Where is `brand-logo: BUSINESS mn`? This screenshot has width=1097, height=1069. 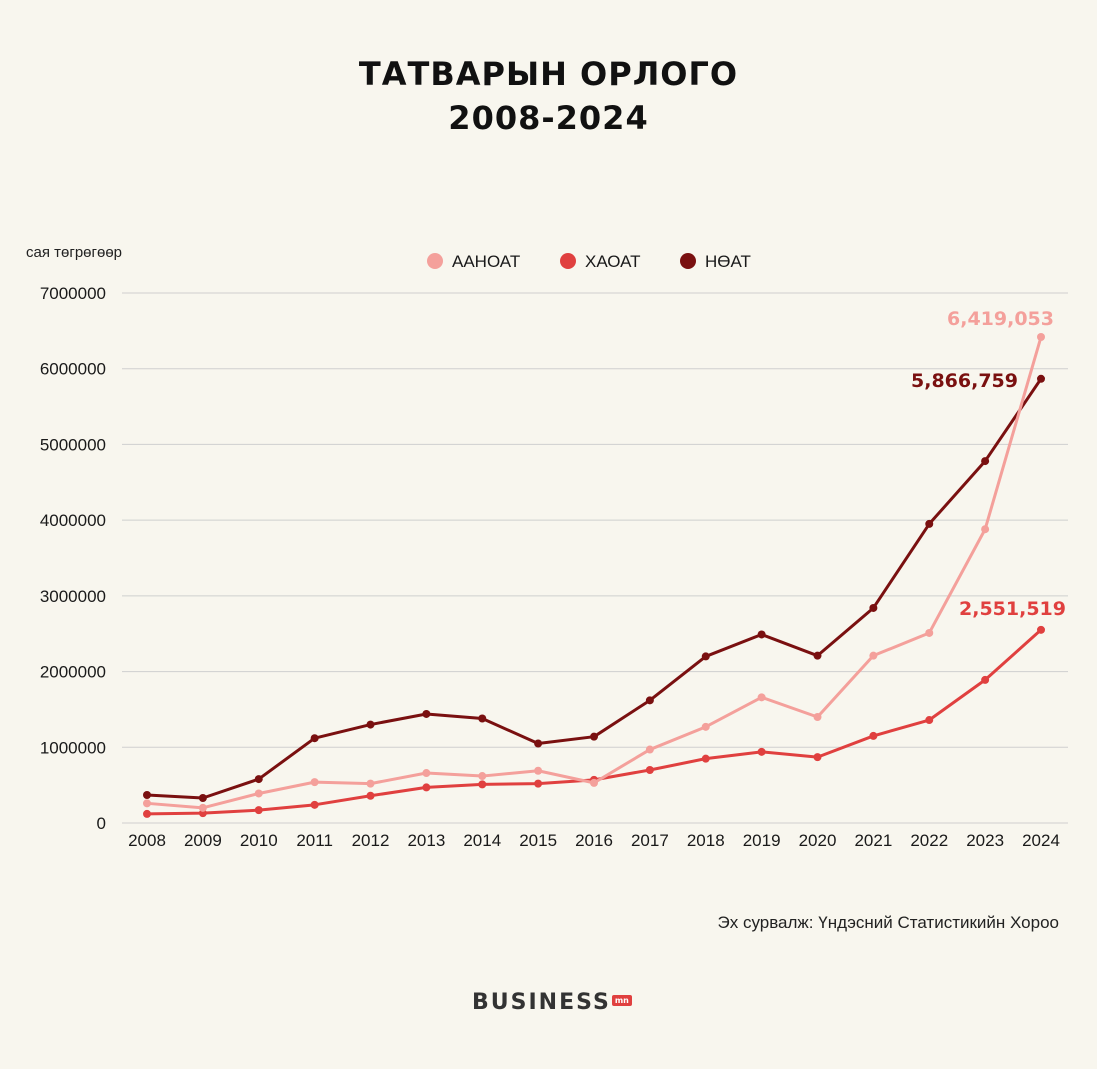 brand-logo: BUSINESS mn is located at coordinates (552, 1002).